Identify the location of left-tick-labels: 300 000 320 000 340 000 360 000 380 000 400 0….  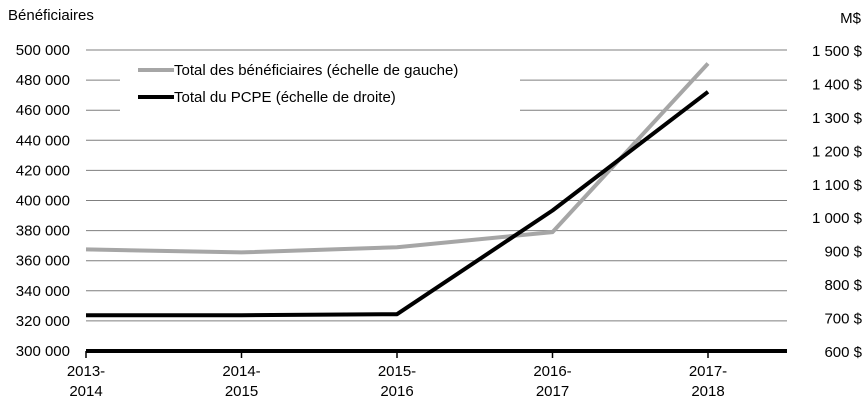
(43, 201).